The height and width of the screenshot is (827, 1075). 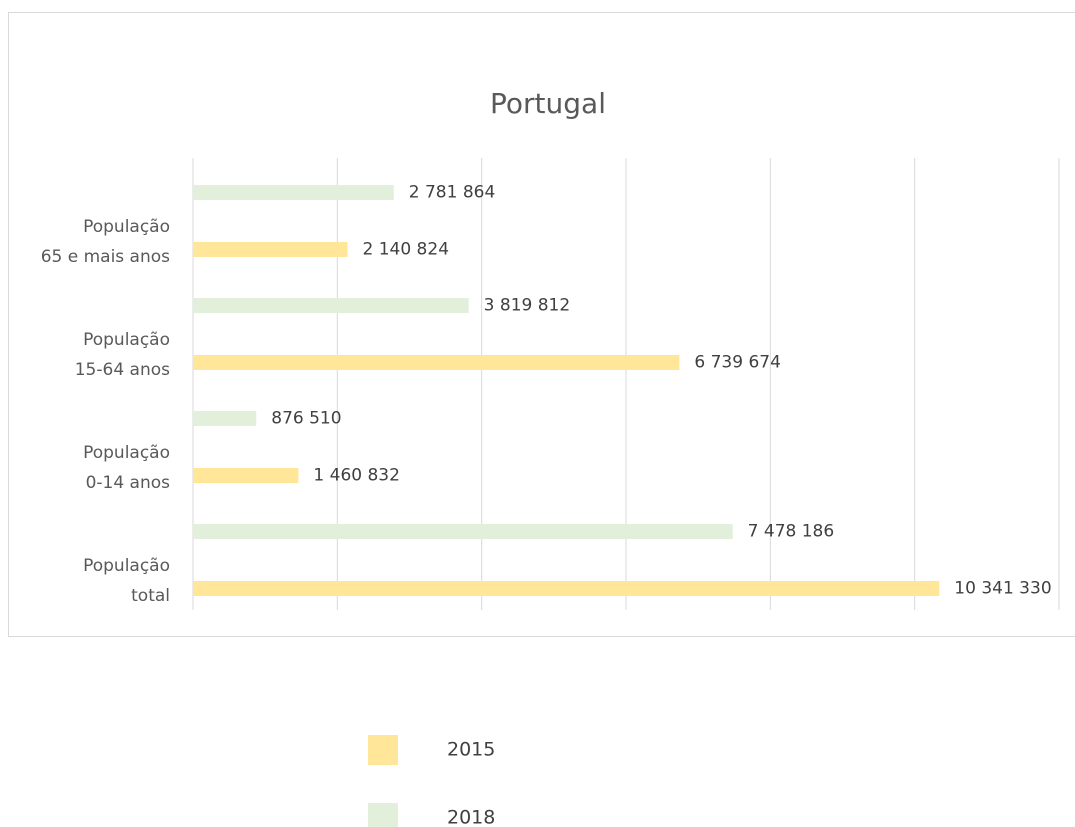 I want to click on data-label: 10 341 330, so click(x=1002, y=589).